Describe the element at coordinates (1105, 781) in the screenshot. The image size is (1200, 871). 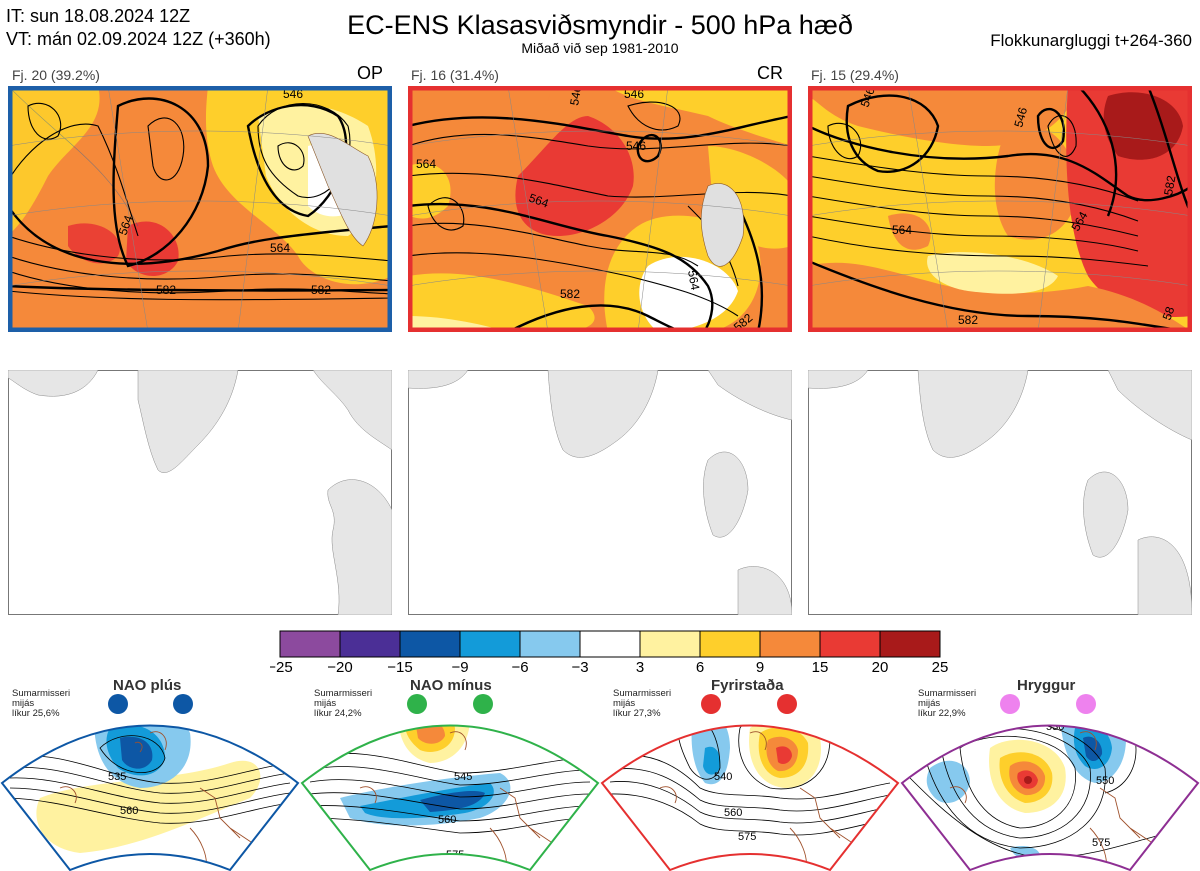
I see `contour-label: 550` at that location.